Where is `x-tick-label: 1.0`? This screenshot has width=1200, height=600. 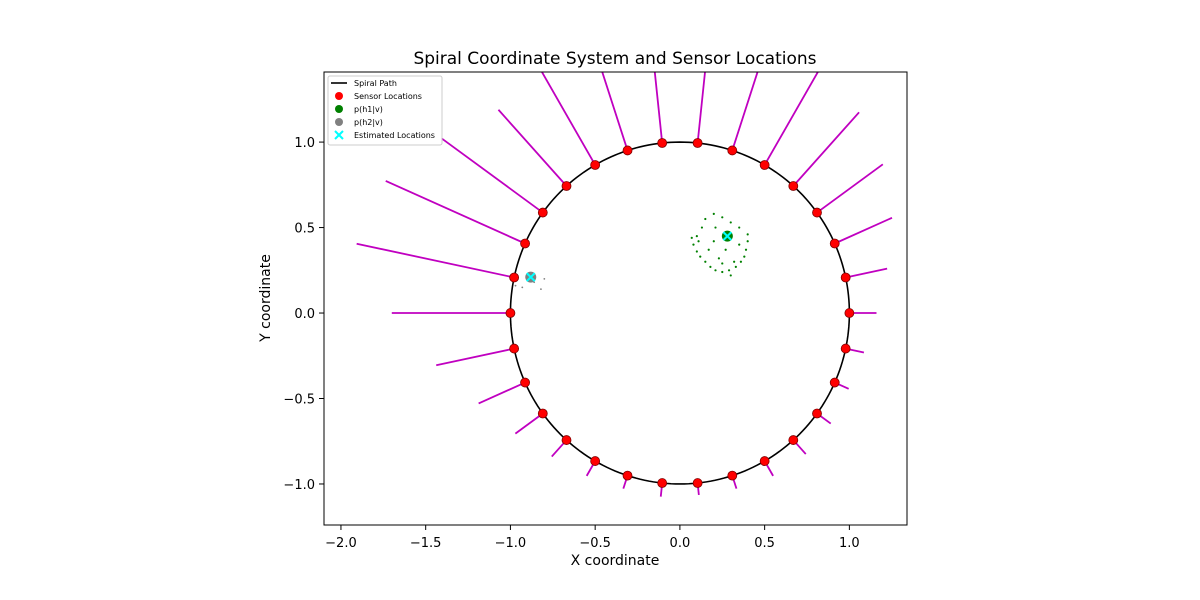 x-tick-label: 1.0 is located at coordinates (849, 543).